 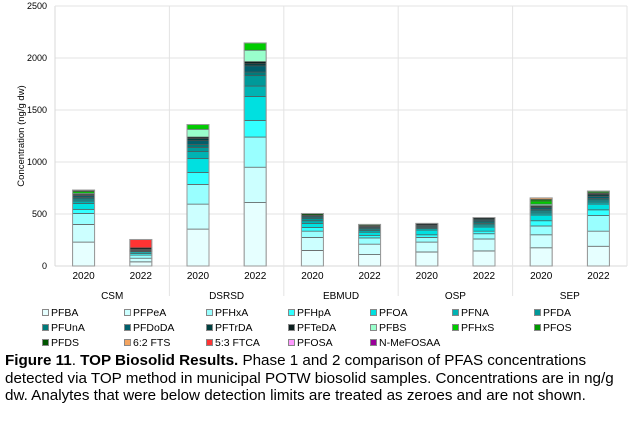 I want to click on legend-item: PFOSA, so click(x=329, y=343).